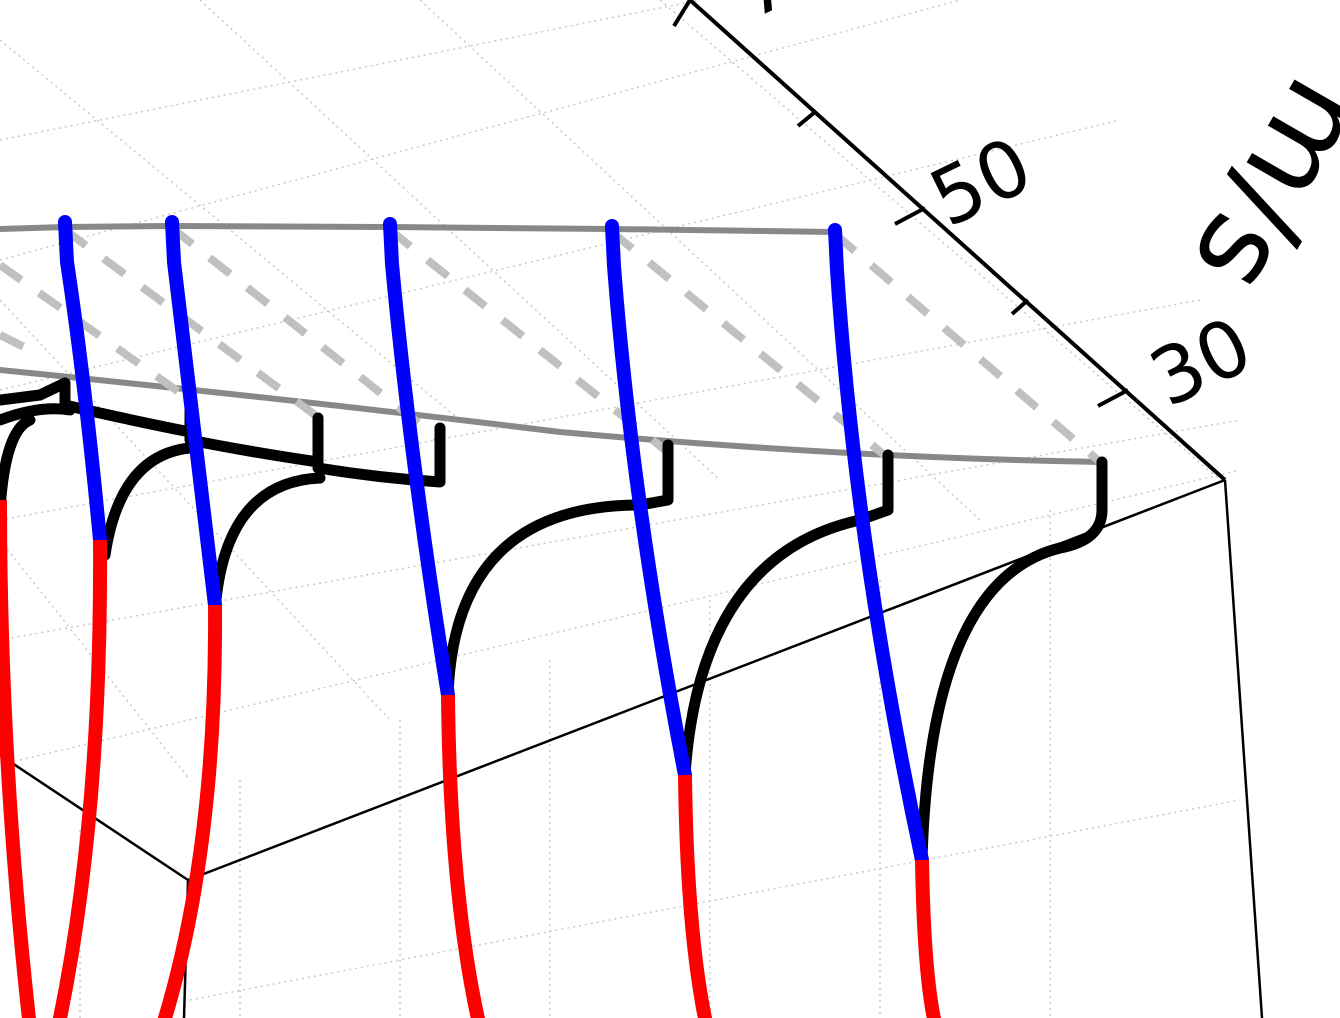  I want to click on curve-4-upper-segment, so click(648, 500).